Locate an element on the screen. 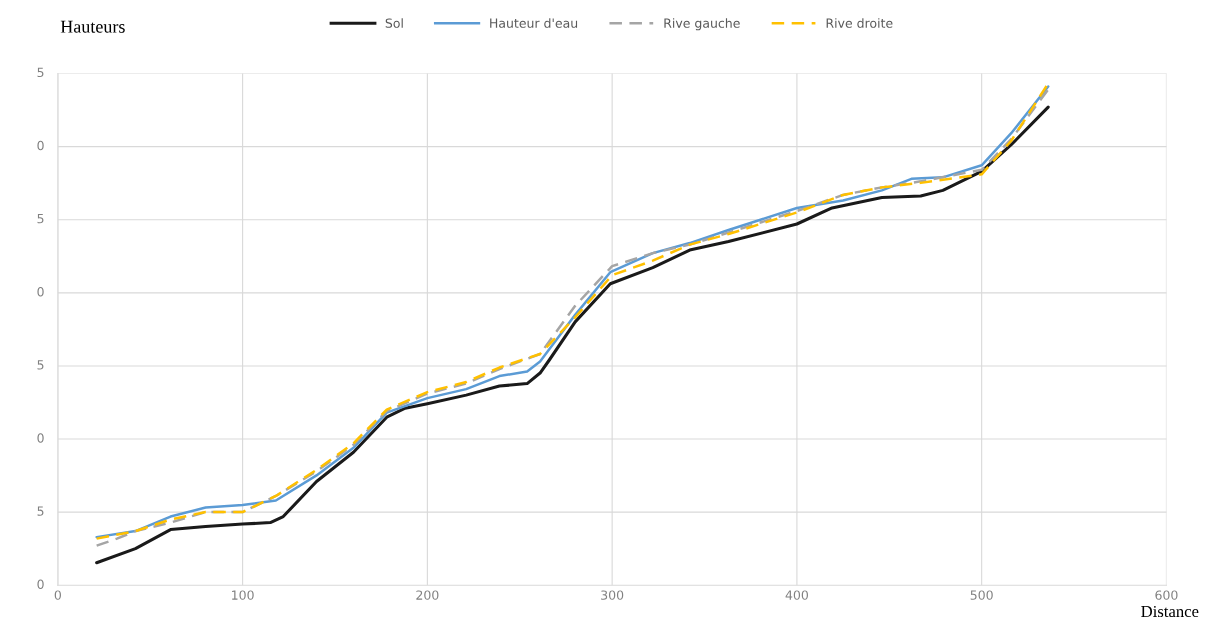 This screenshot has width=1205, height=628. y-axis-title: Hauteurs is located at coordinates (92, 26).